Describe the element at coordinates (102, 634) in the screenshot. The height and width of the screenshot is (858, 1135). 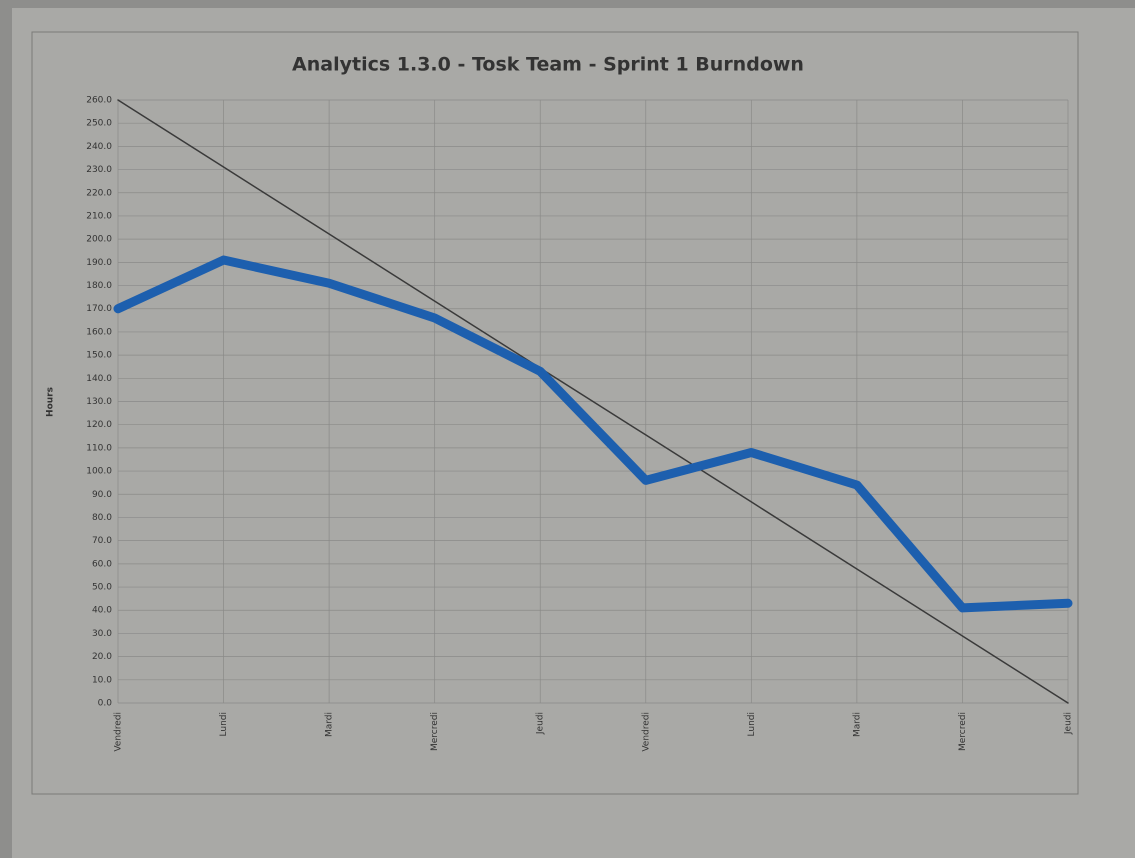
I see `y-tick-label: 30.0` at that location.